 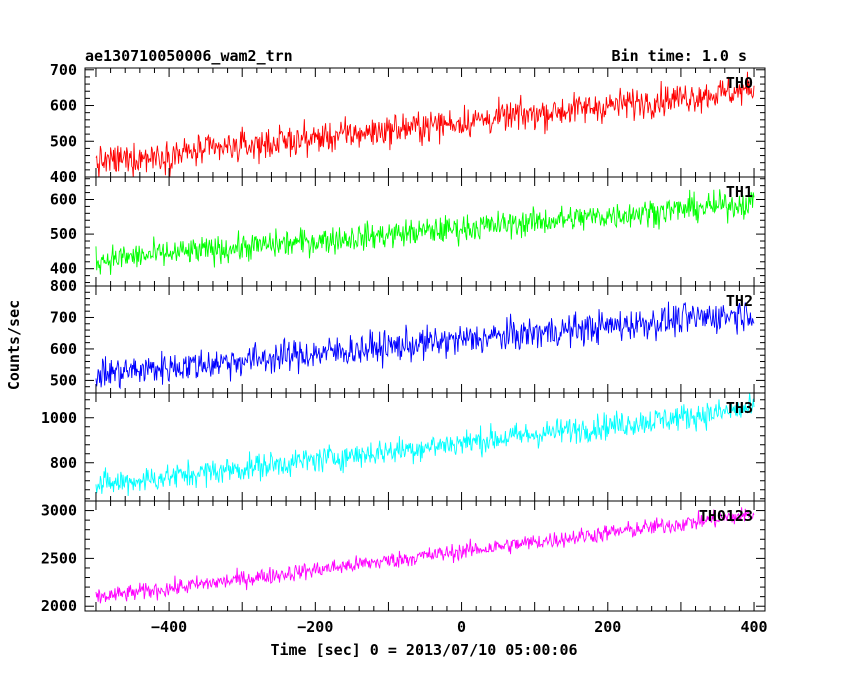 What do you see at coordinates (679, 56) in the screenshot?
I see `bin-time-label: Bin time: 1.0 s` at bounding box center [679, 56].